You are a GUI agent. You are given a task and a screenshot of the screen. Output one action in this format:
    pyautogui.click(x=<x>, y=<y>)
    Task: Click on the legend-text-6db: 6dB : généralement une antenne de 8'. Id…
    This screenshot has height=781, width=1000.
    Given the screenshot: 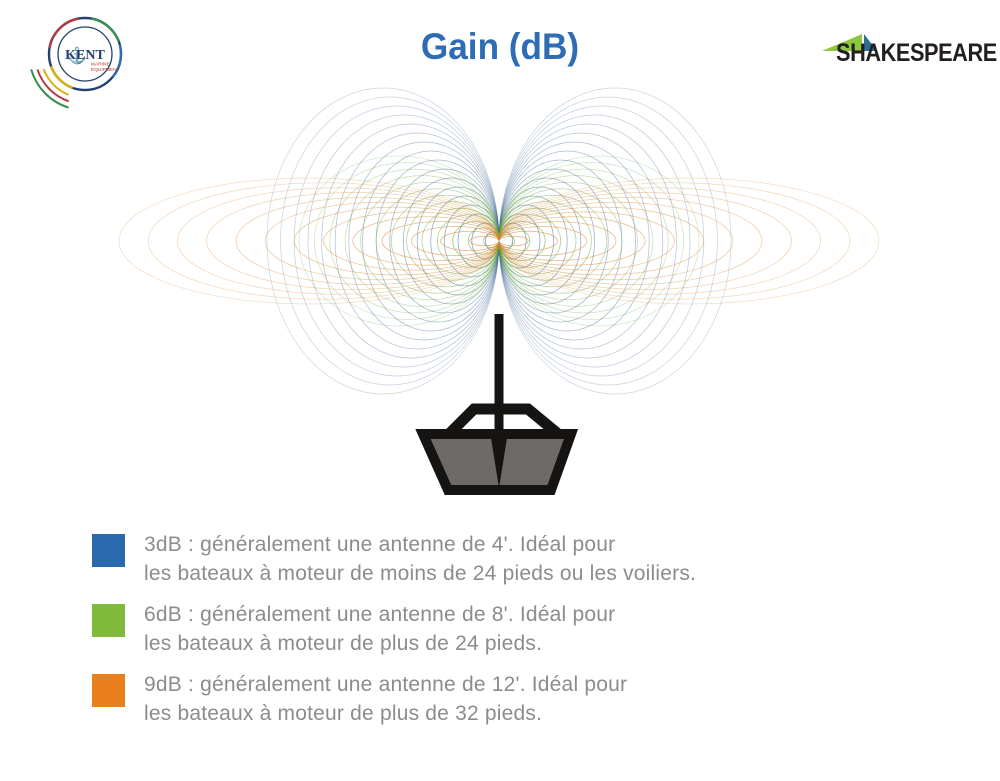 What is the action you would take?
    pyautogui.click(x=379, y=629)
    